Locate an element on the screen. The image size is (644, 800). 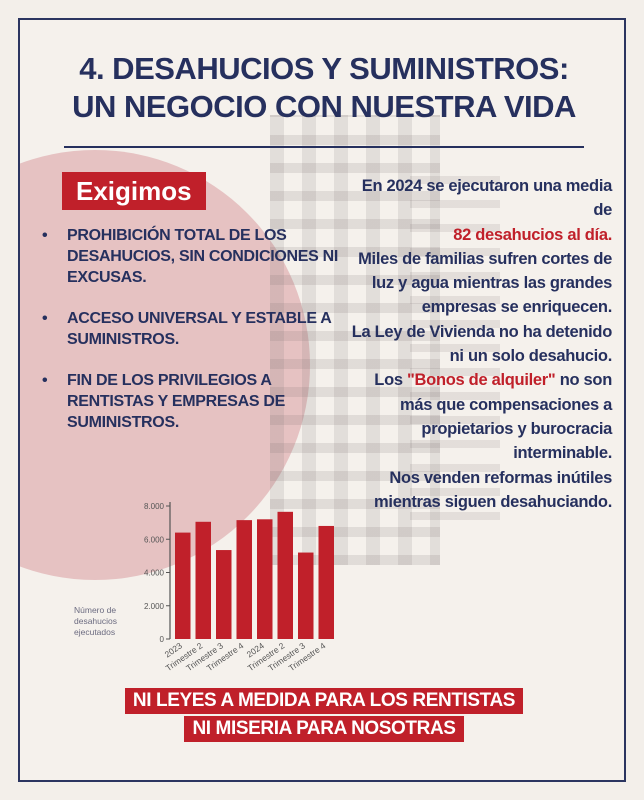
banner-line-1: NI LEYES A MEDIDA PARA LOS RENTISTAS is located at coordinates (324, 701).